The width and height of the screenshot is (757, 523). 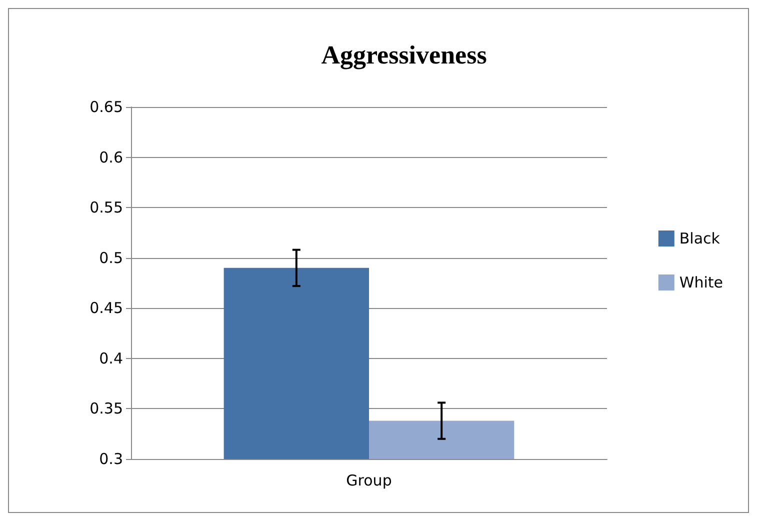 I want to click on y-tick-label: 0.3, so click(x=111, y=459).